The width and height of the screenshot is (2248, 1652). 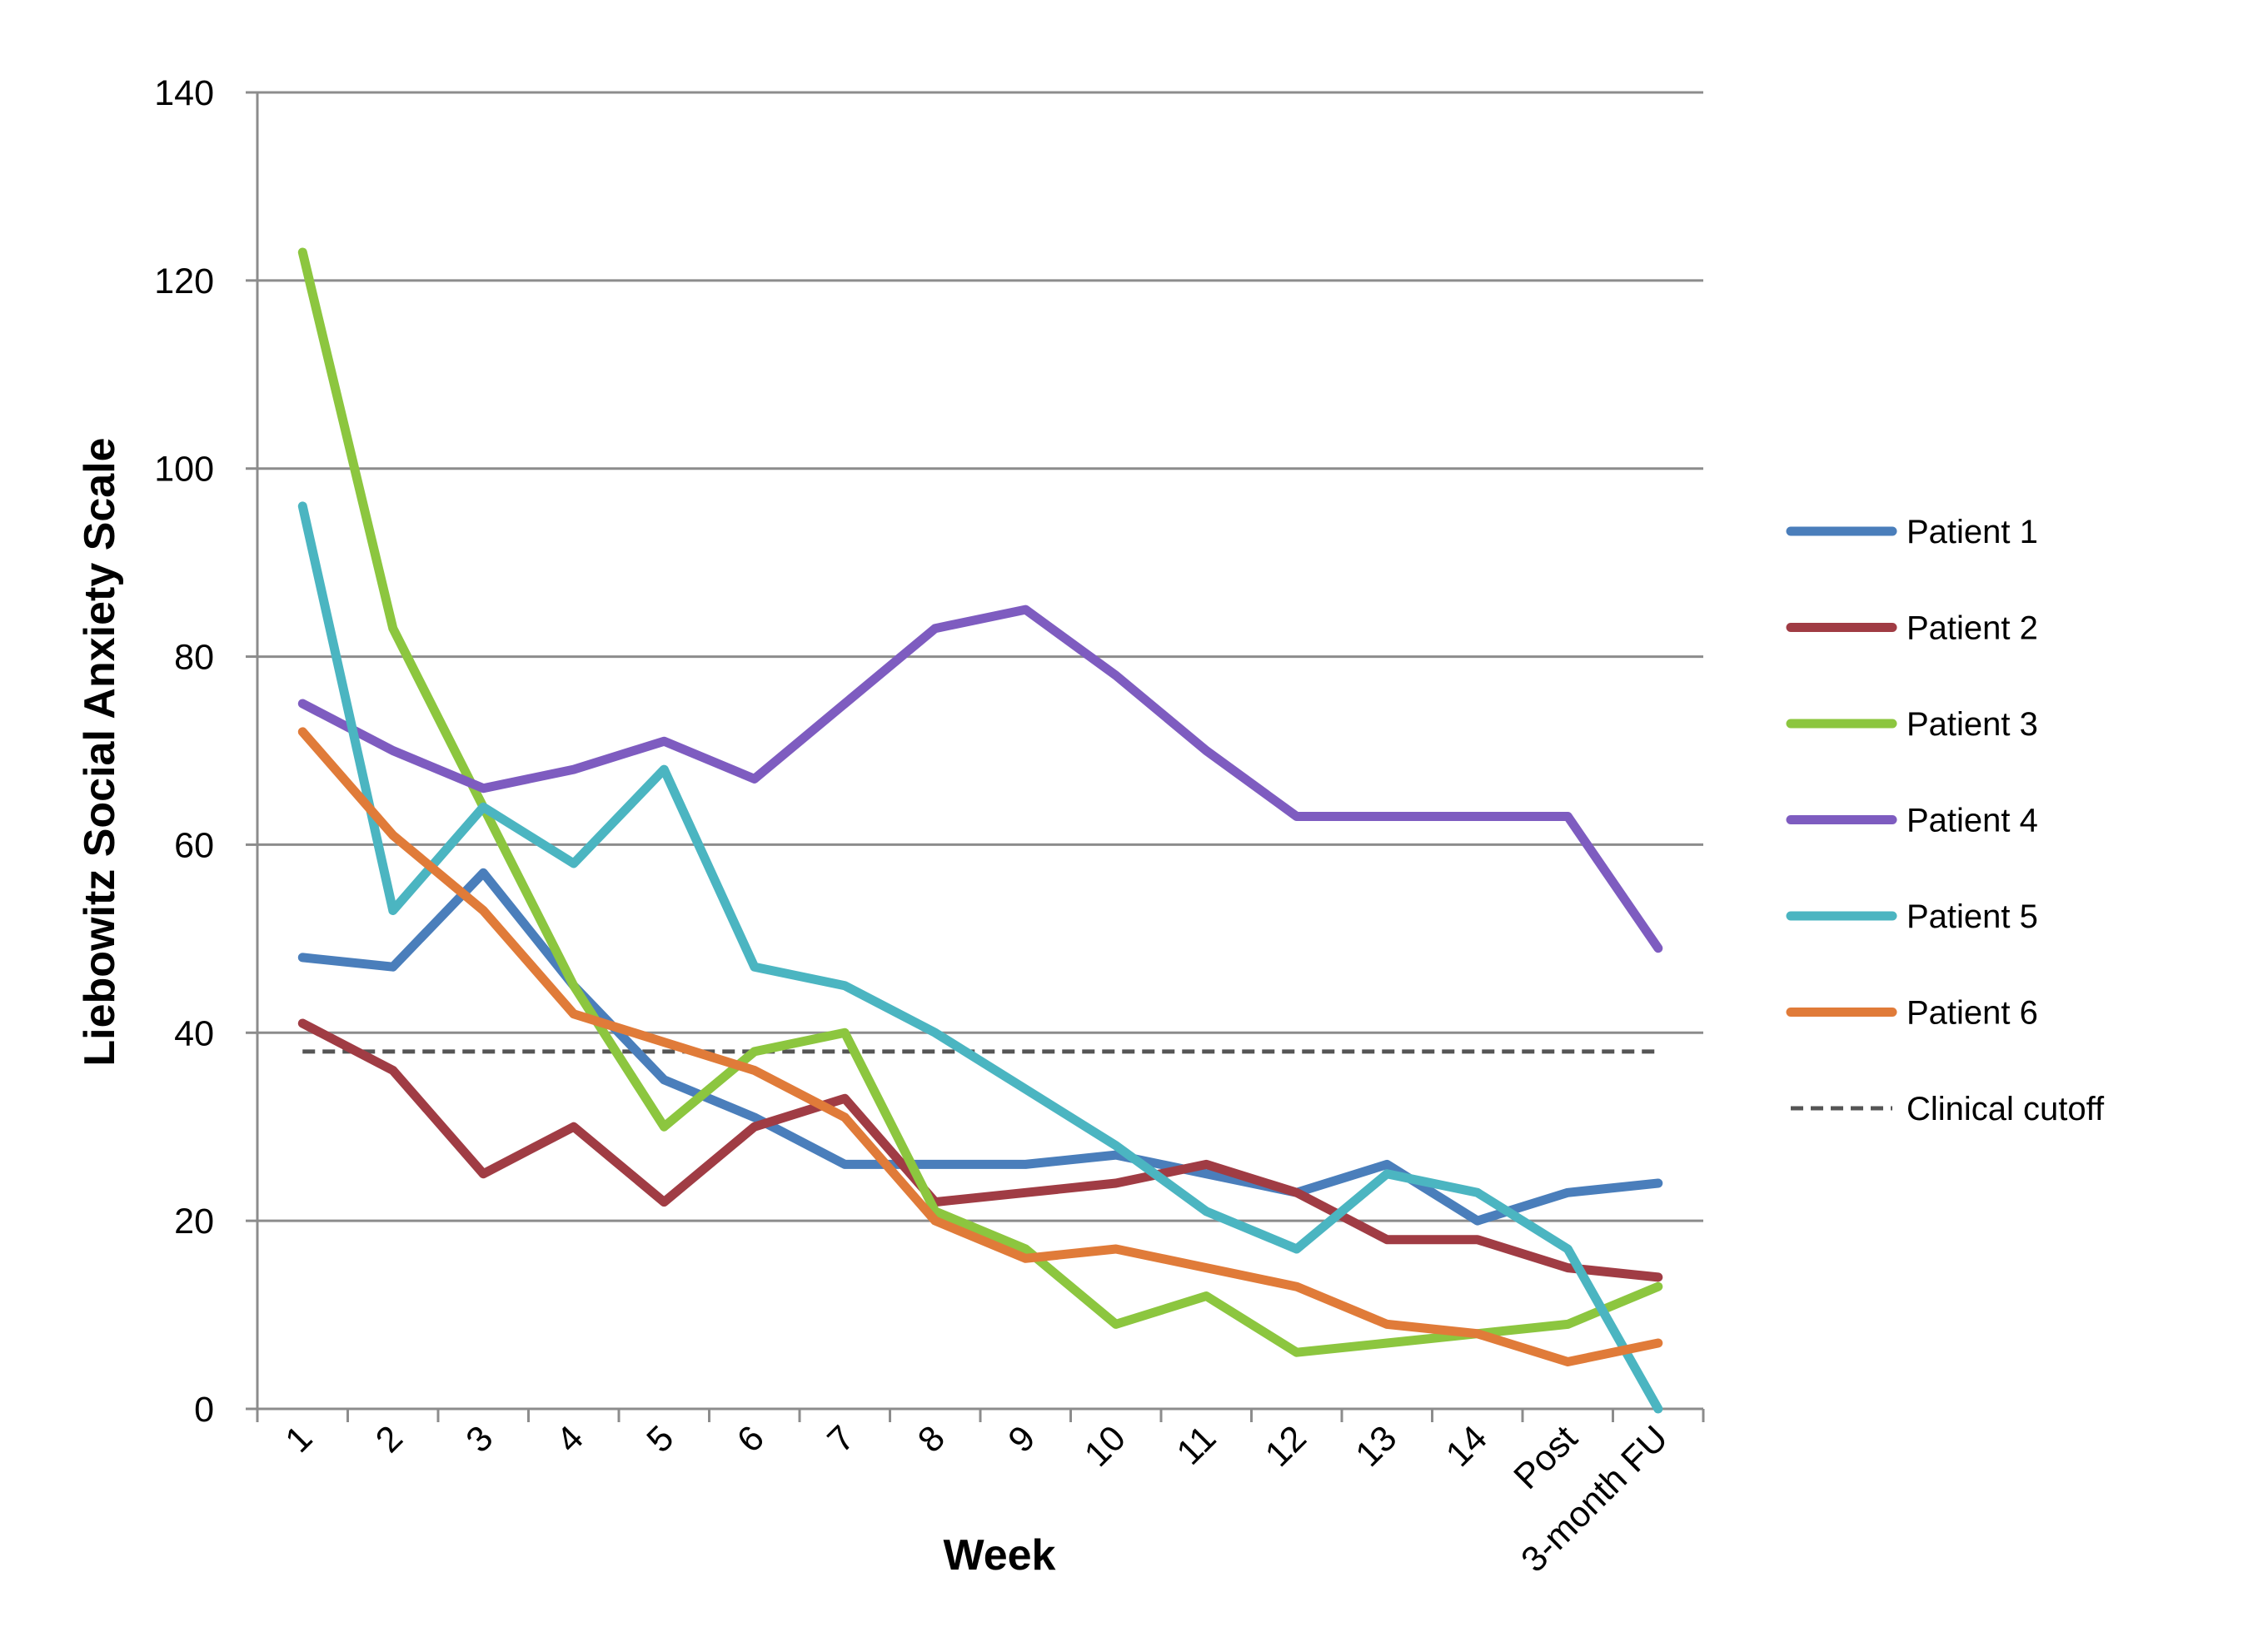 I want to click on x-tick-label: 1, so click(x=298, y=1439).